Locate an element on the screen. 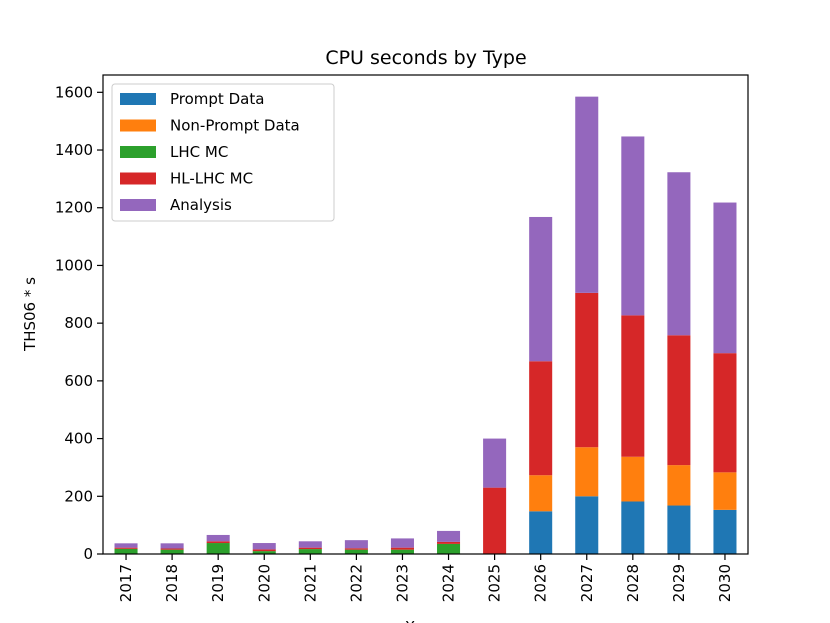  bar-2020-lhc-mc is located at coordinates (264, 552).